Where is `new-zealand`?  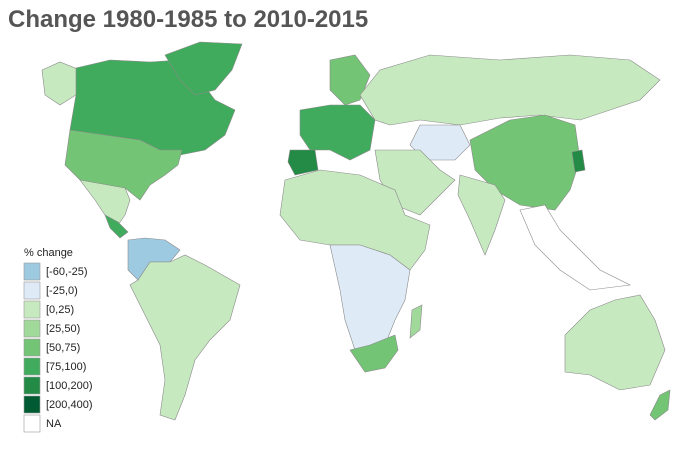
new-zealand is located at coordinates (660, 405).